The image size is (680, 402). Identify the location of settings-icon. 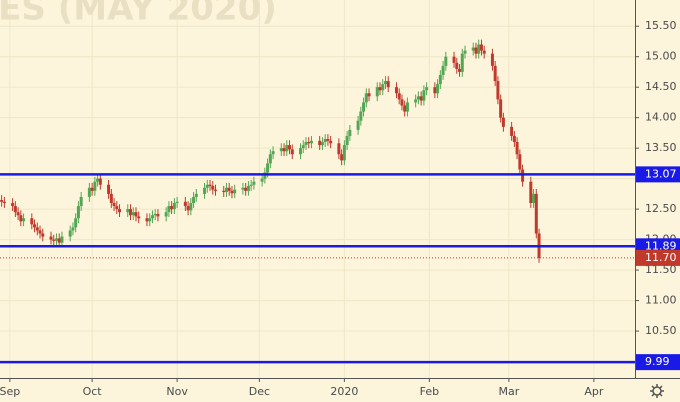
(657, 391).